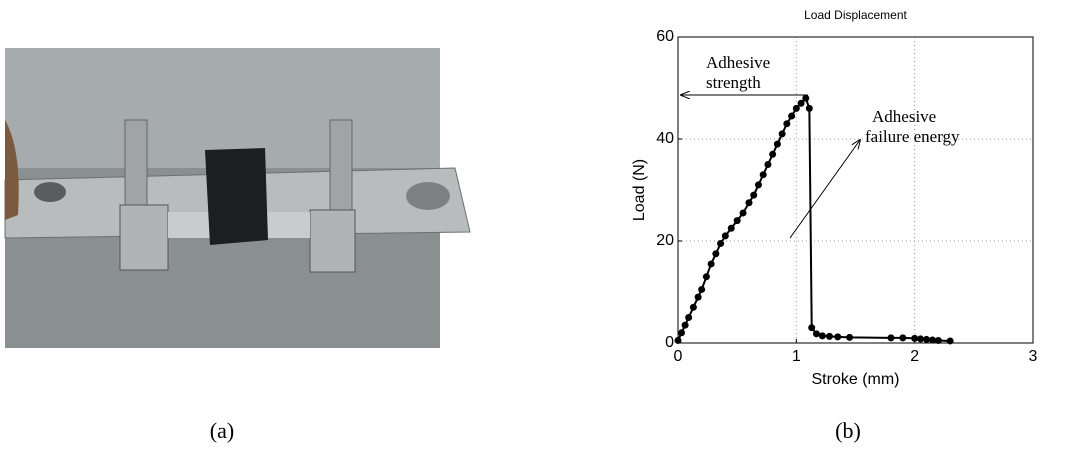 The image size is (1067, 456). What do you see at coordinates (824, 189) in the screenshot?
I see `annotation-arrow` at bounding box center [824, 189].